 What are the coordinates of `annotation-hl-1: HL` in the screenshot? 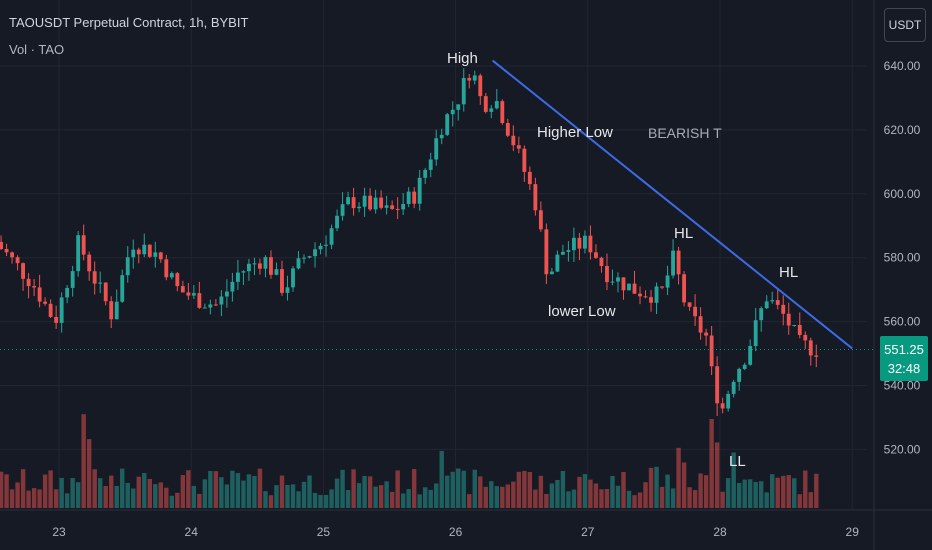 It's located at (684, 233).